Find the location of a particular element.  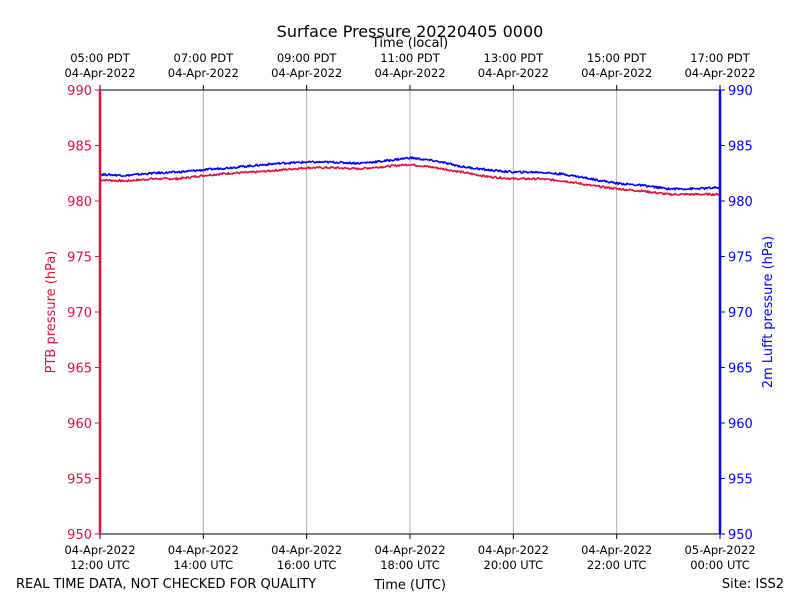

right-tick-label: 970 is located at coordinates (740, 313).